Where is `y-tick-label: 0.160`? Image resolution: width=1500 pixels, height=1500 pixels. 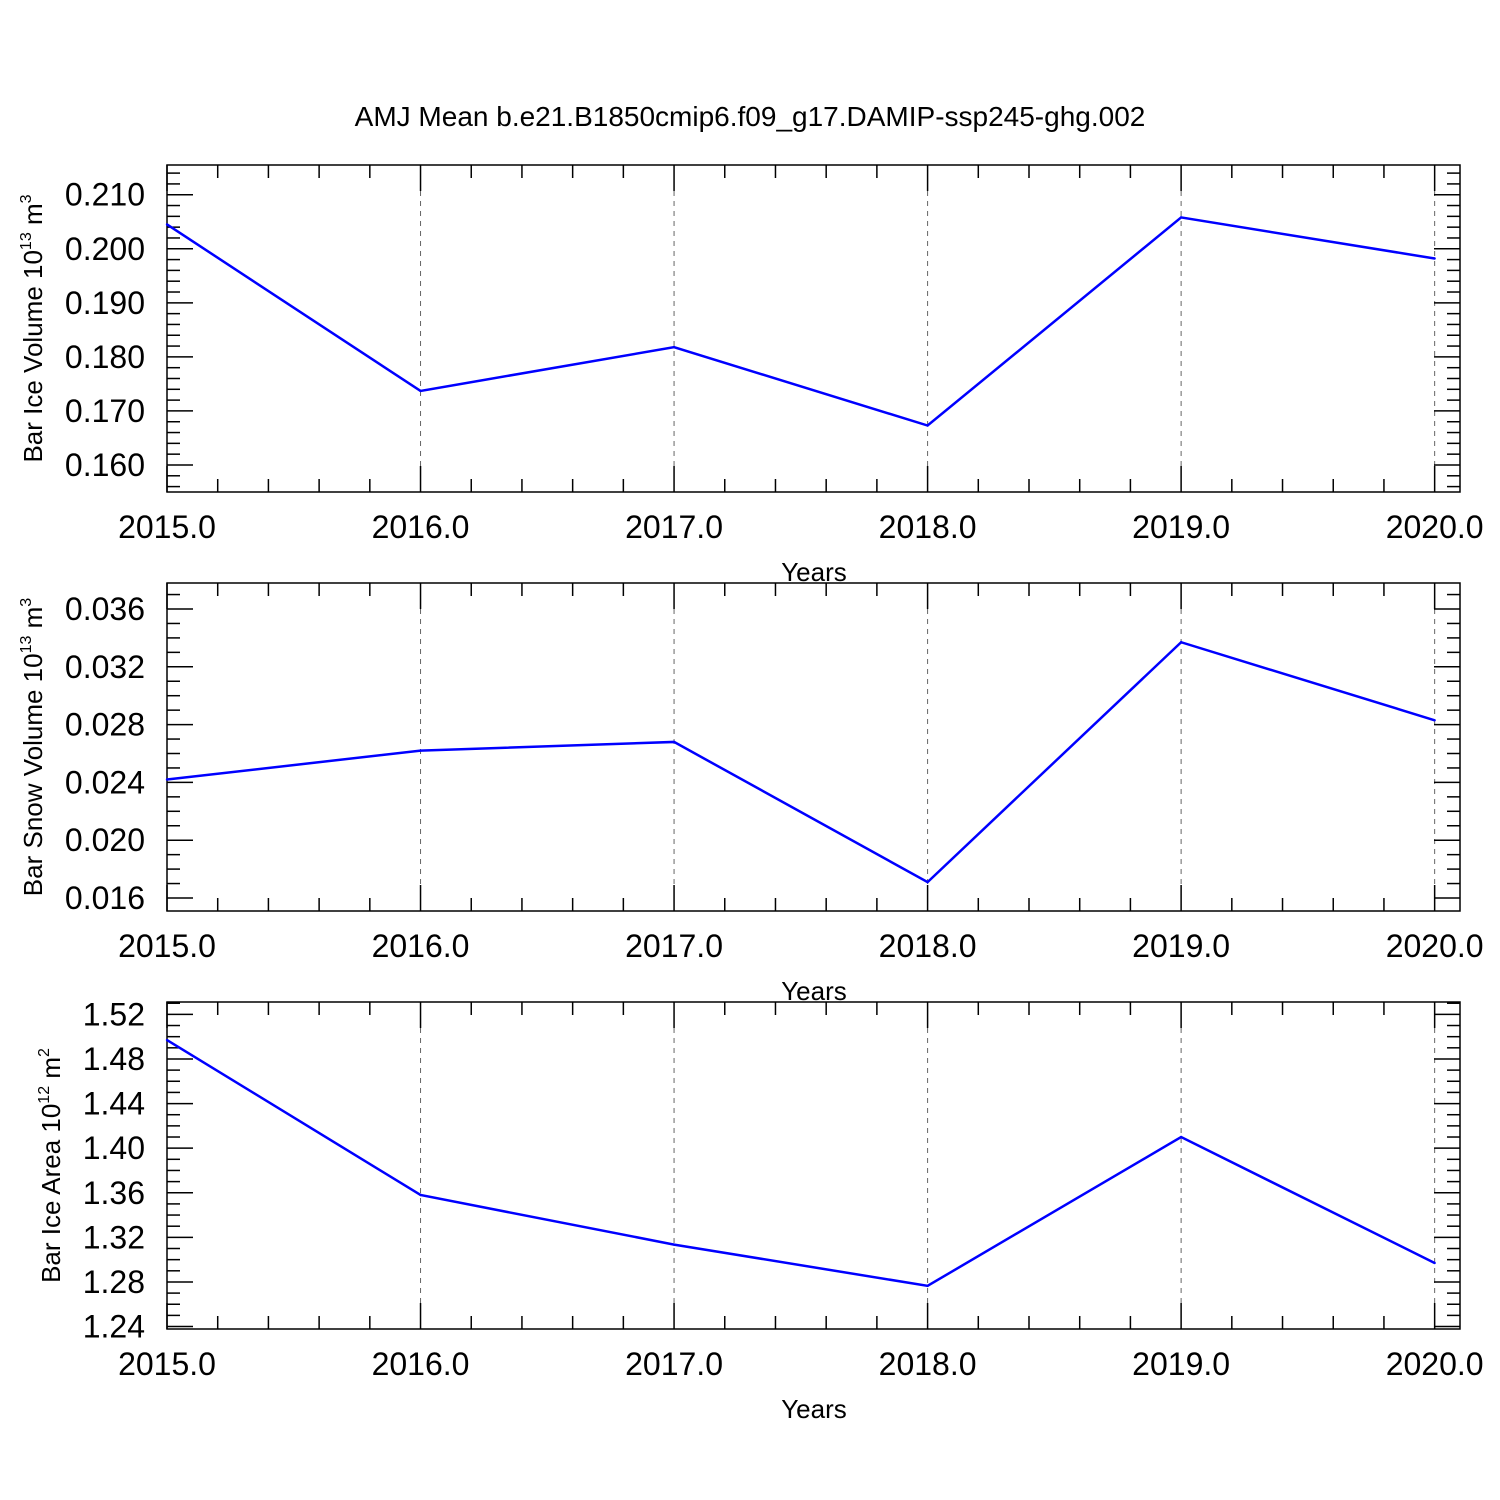
y-tick-label: 0.160 is located at coordinates (105, 465).